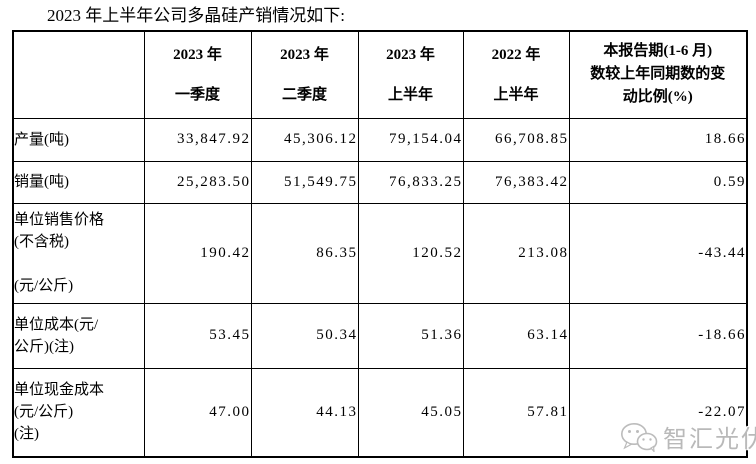 This screenshot has width=756, height=464. Describe the element at coordinates (304, 74) in the screenshot. I see `header-2023-q2: 2023 年 二季度` at that location.